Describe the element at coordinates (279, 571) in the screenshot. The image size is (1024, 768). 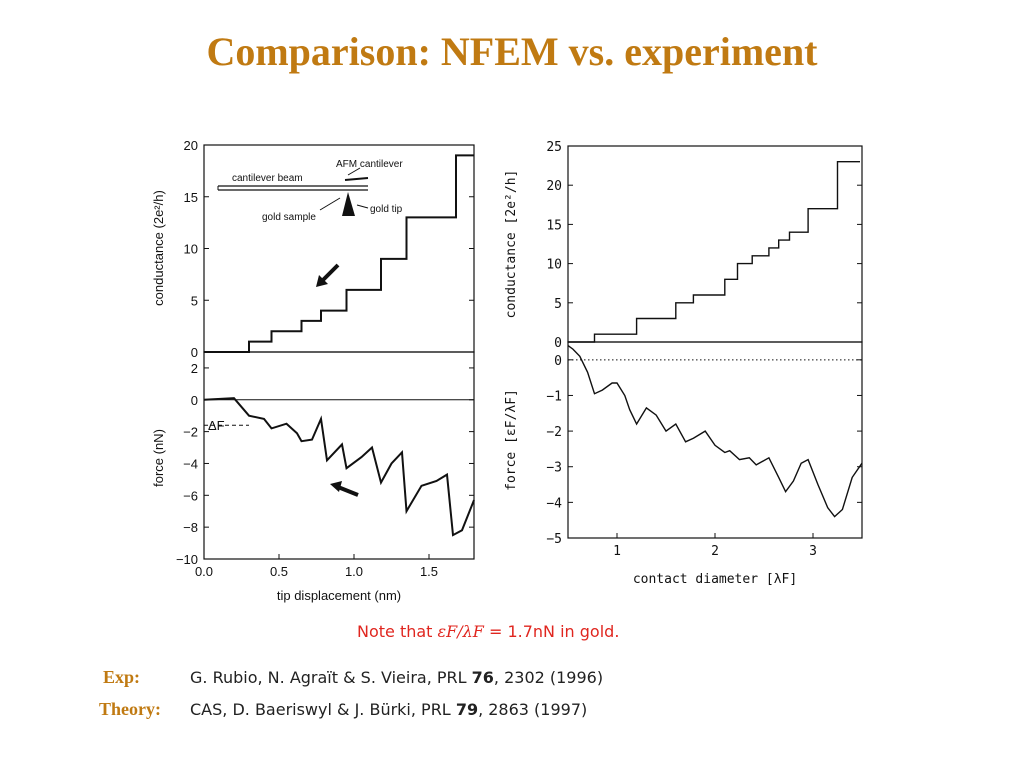
I see `exp-force-xtick-label: 0.5` at that location.